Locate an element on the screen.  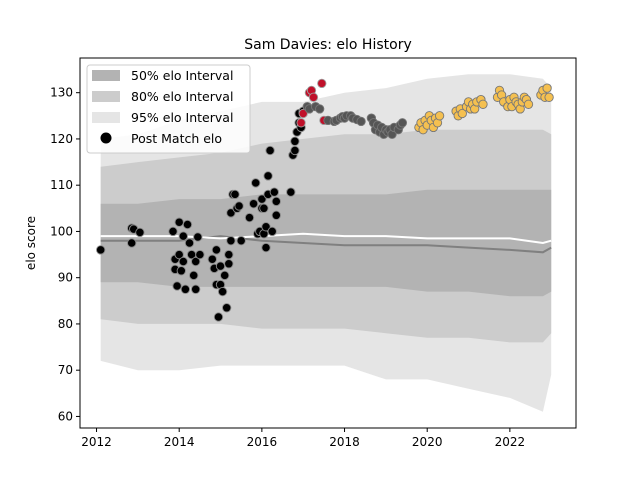
median-line is located at coordinates (326, 244).